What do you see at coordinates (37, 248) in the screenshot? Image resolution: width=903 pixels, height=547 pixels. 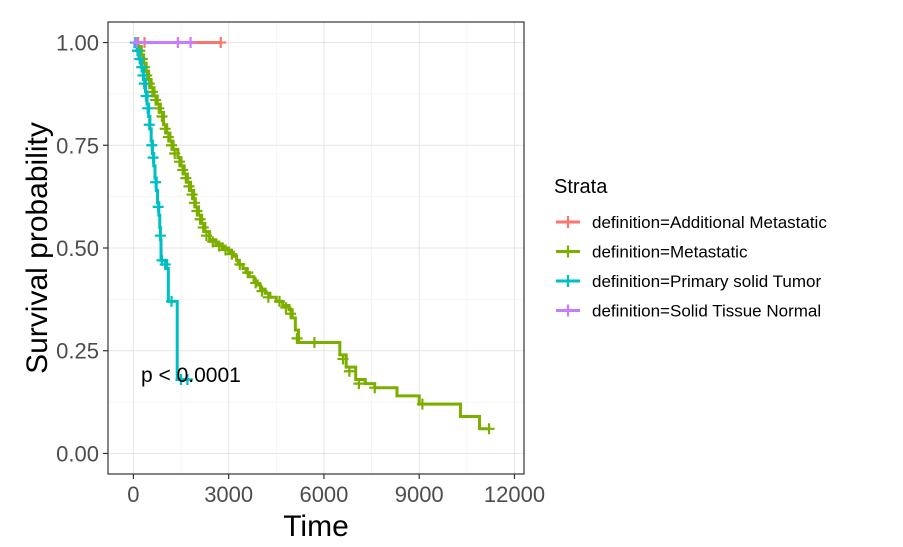 I see `y-axis-title: Survival probability` at bounding box center [37, 248].